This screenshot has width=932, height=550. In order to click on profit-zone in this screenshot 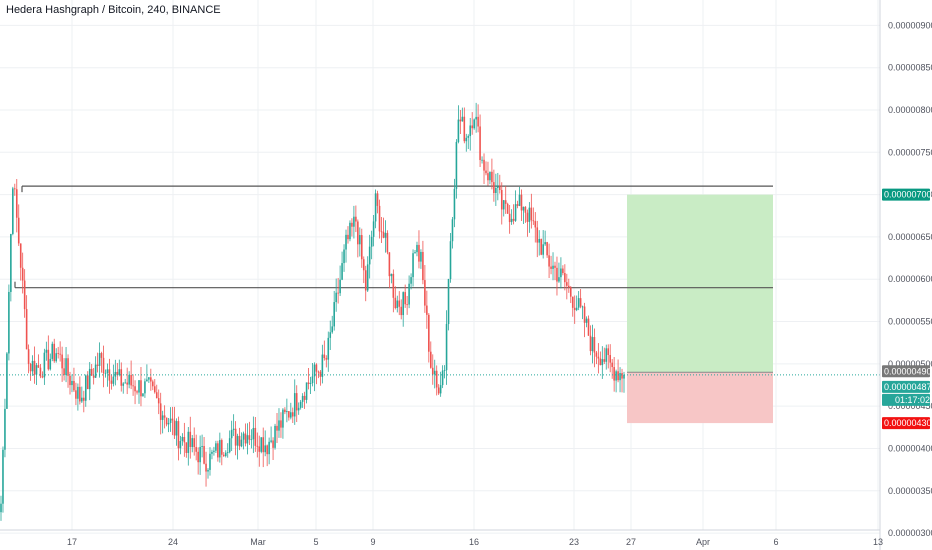, I will do `click(700, 283)`.